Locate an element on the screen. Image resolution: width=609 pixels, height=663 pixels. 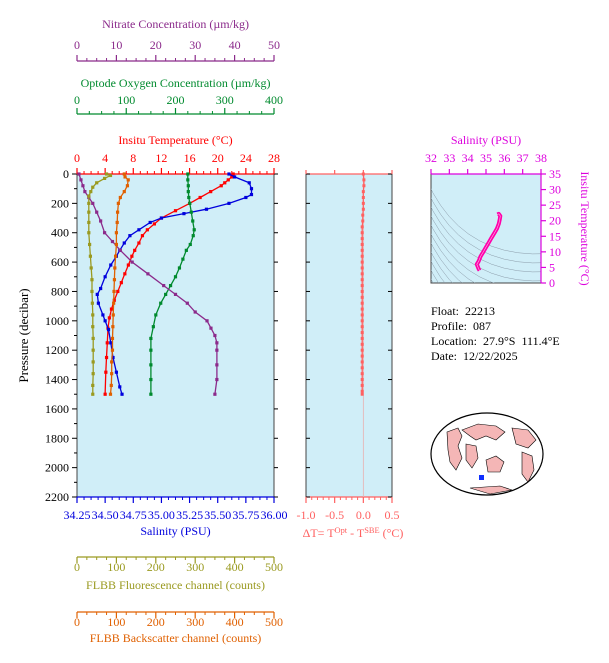
ts-temperature-tick-label: 10 is located at coordinates (555, 252).